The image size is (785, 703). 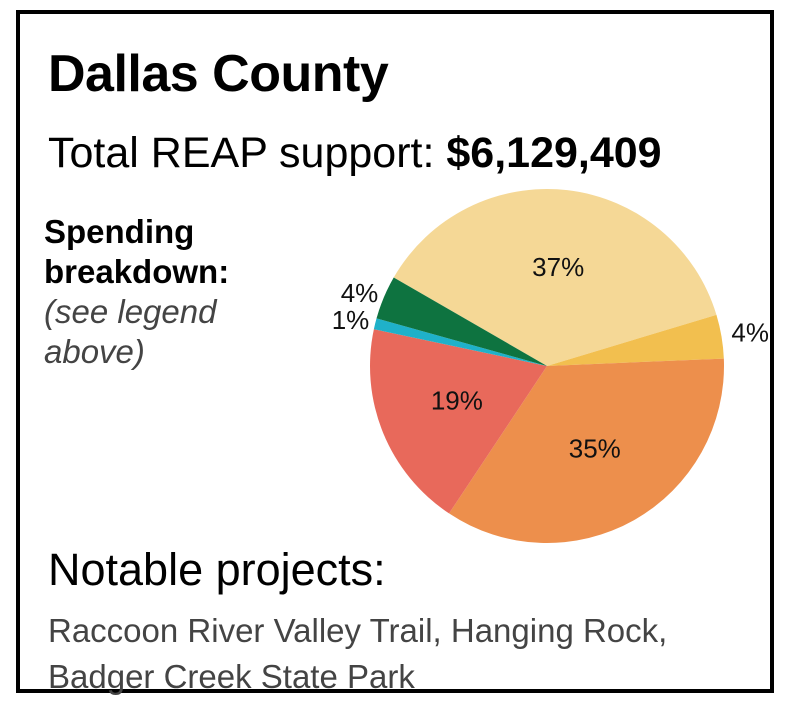 I want to click on pie-label-2: 4%, so click(x=750, y=333).